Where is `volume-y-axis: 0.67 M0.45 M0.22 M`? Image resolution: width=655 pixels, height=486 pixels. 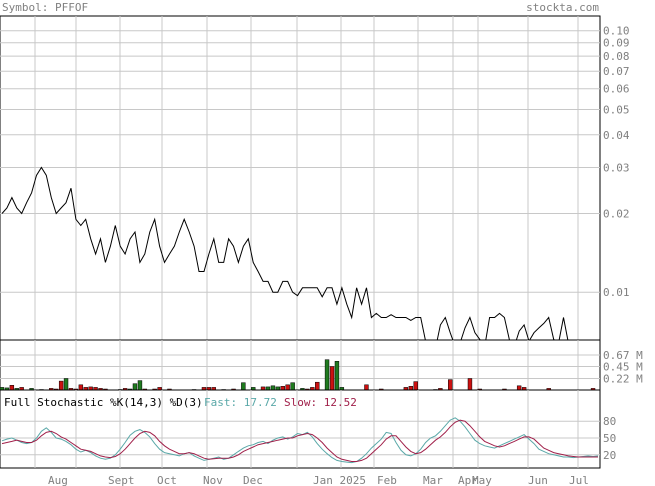 volume-y-axis: 0.67 M0.45 M0.22 M is located at coordinates (623, 367).